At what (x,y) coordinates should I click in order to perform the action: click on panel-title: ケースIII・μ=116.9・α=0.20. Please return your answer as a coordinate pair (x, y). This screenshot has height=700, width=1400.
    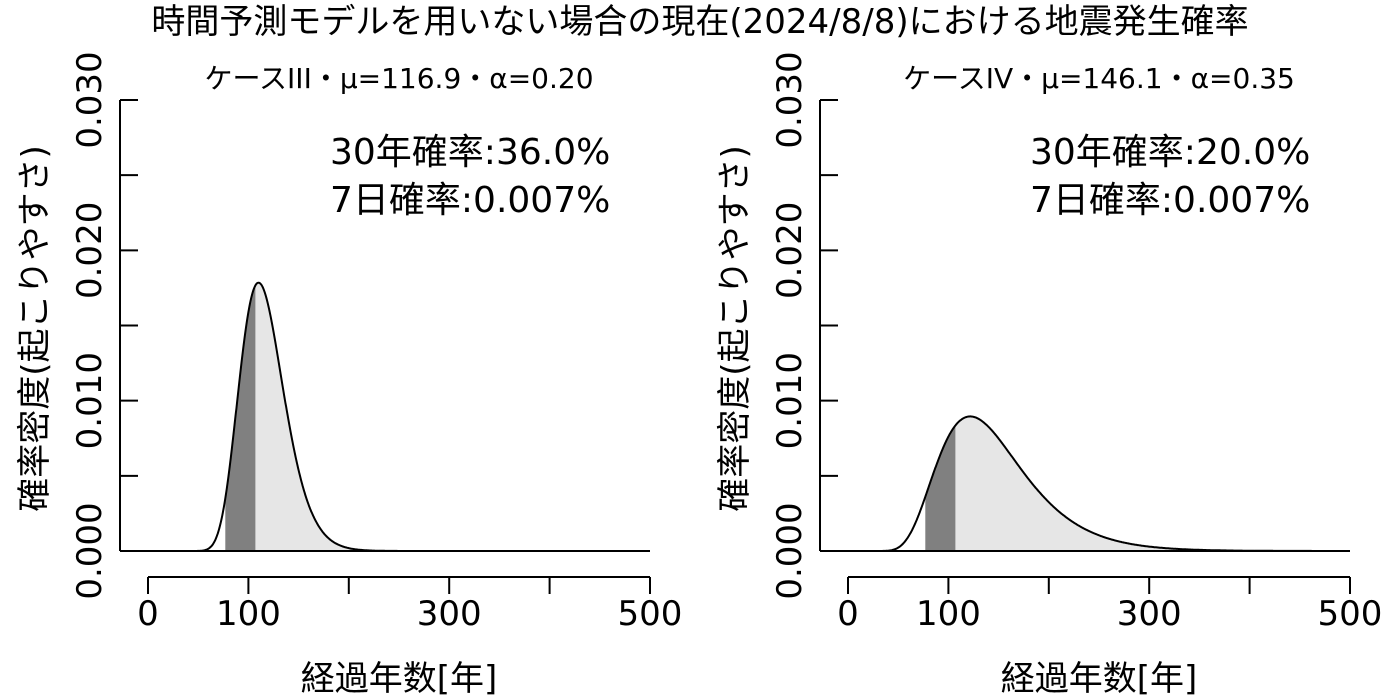
    Looking at the image, I should click on (398, 78).